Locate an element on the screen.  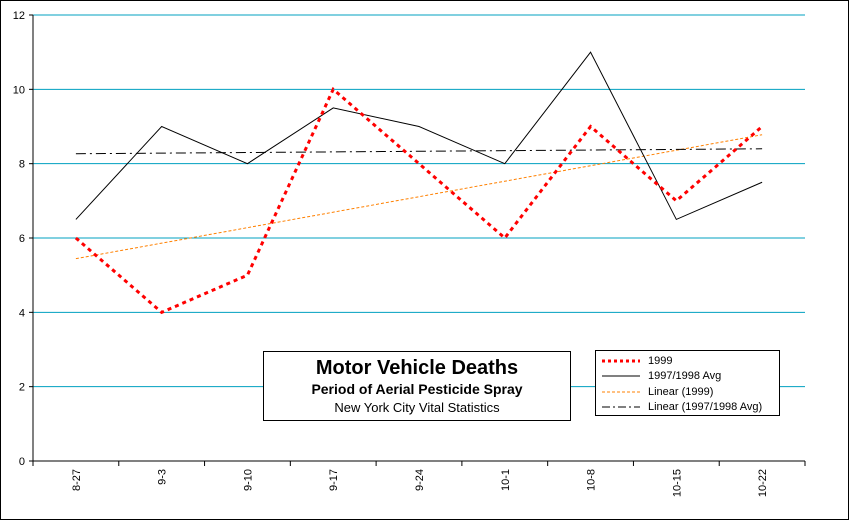
x-tick-label-8-27: 8-27 is located at coordinates (77, 480).